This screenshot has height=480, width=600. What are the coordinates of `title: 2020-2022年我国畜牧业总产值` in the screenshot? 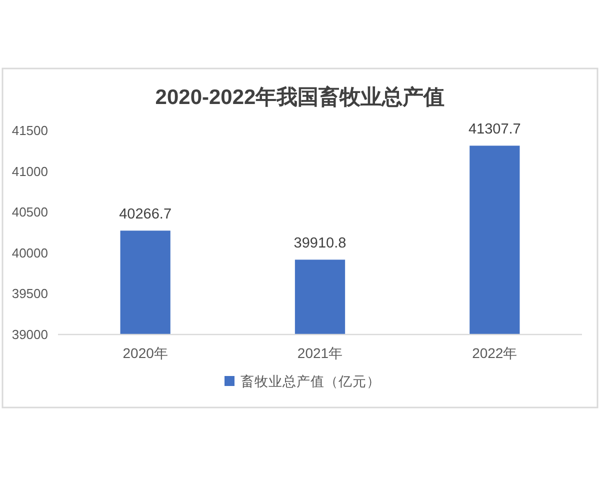 It's located at (300, 97).